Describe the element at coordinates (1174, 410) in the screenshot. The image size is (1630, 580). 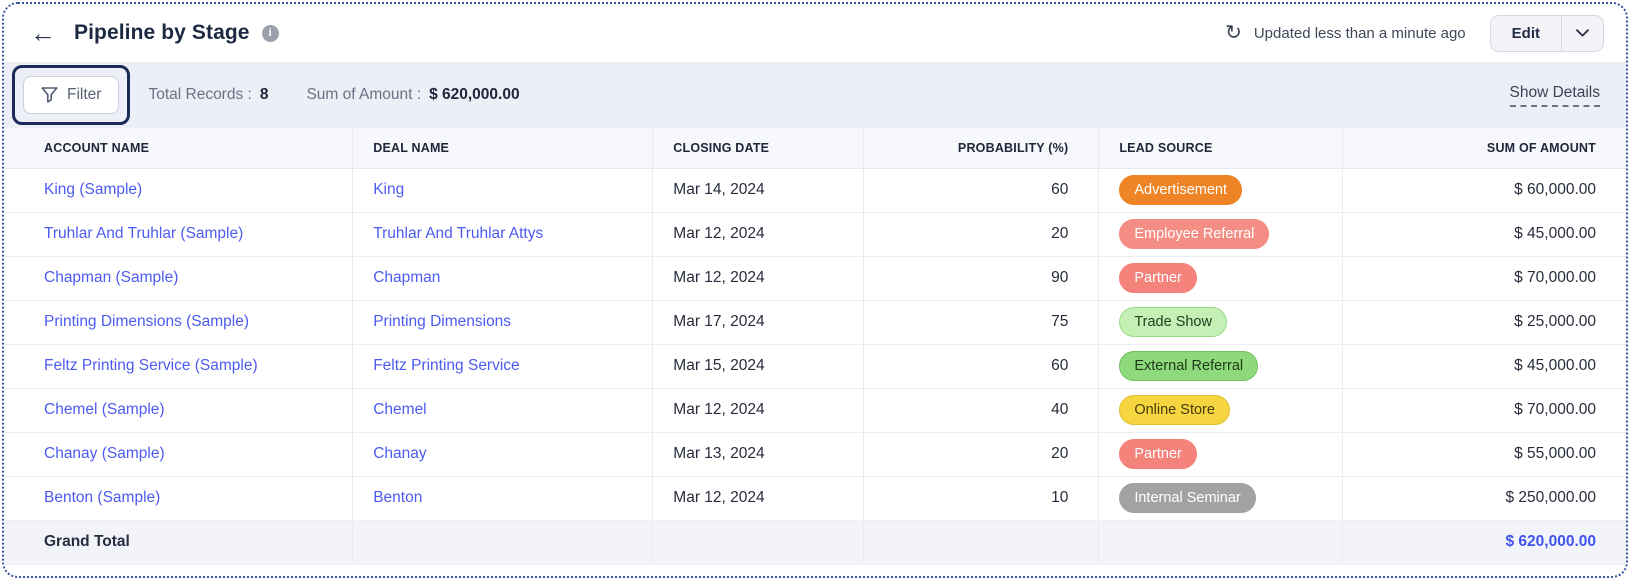
I see `lead-source-badge: Online Store` at that location.